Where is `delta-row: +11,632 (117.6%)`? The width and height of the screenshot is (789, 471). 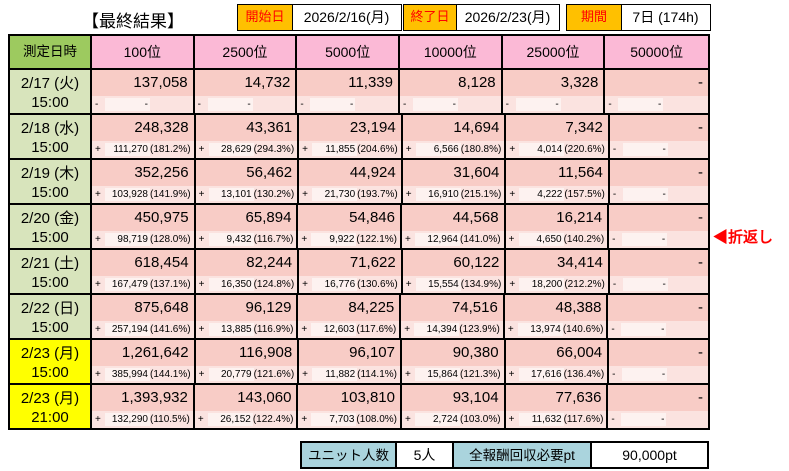 delta-row: +11,632 (117.6%) is located at coordinates (556, 419).